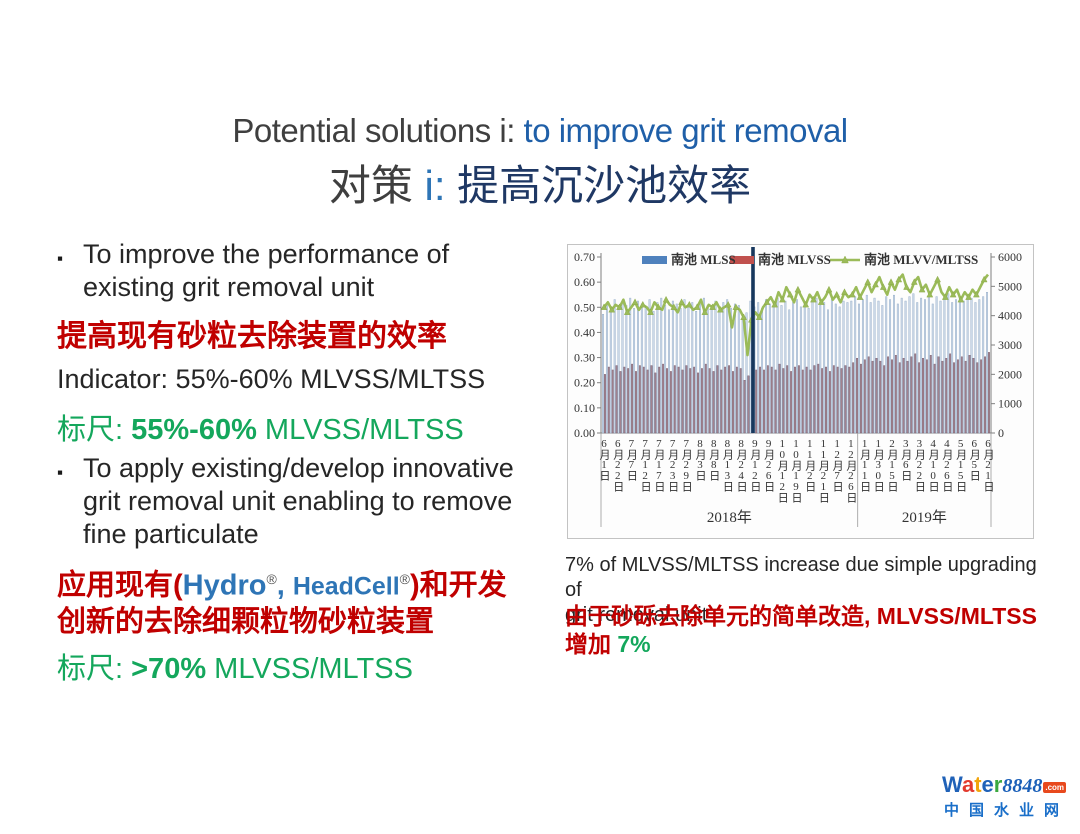 The height and width of the screenshot is (834, 1080). Describe the element at coordinates (713, 459) in the screenshot. I see `x-tick-label: 8月8日` at that location.